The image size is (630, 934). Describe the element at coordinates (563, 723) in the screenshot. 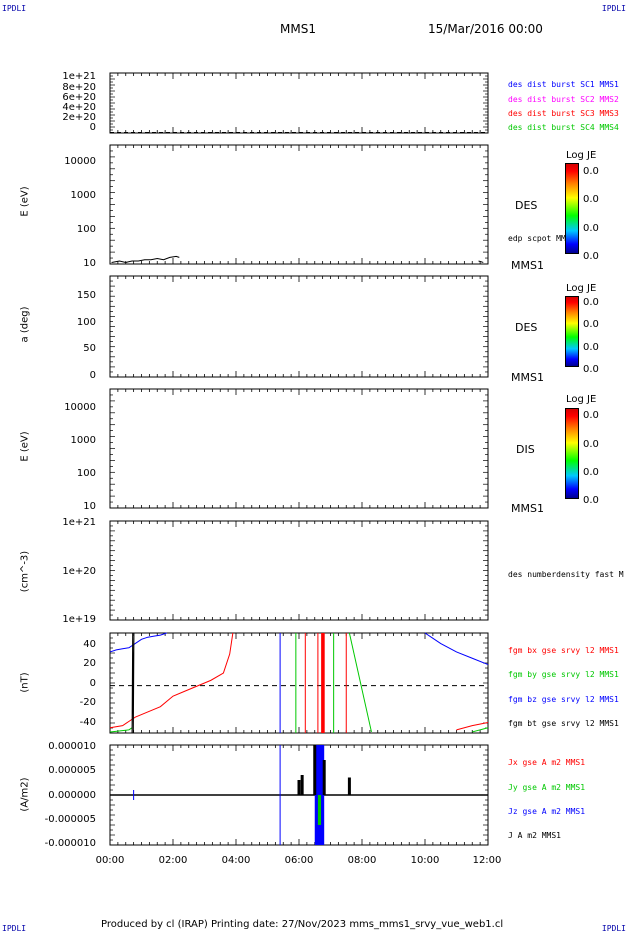

I see `p6-legend-bt: fgm bt gse srvy l2 MMS1` at that location.